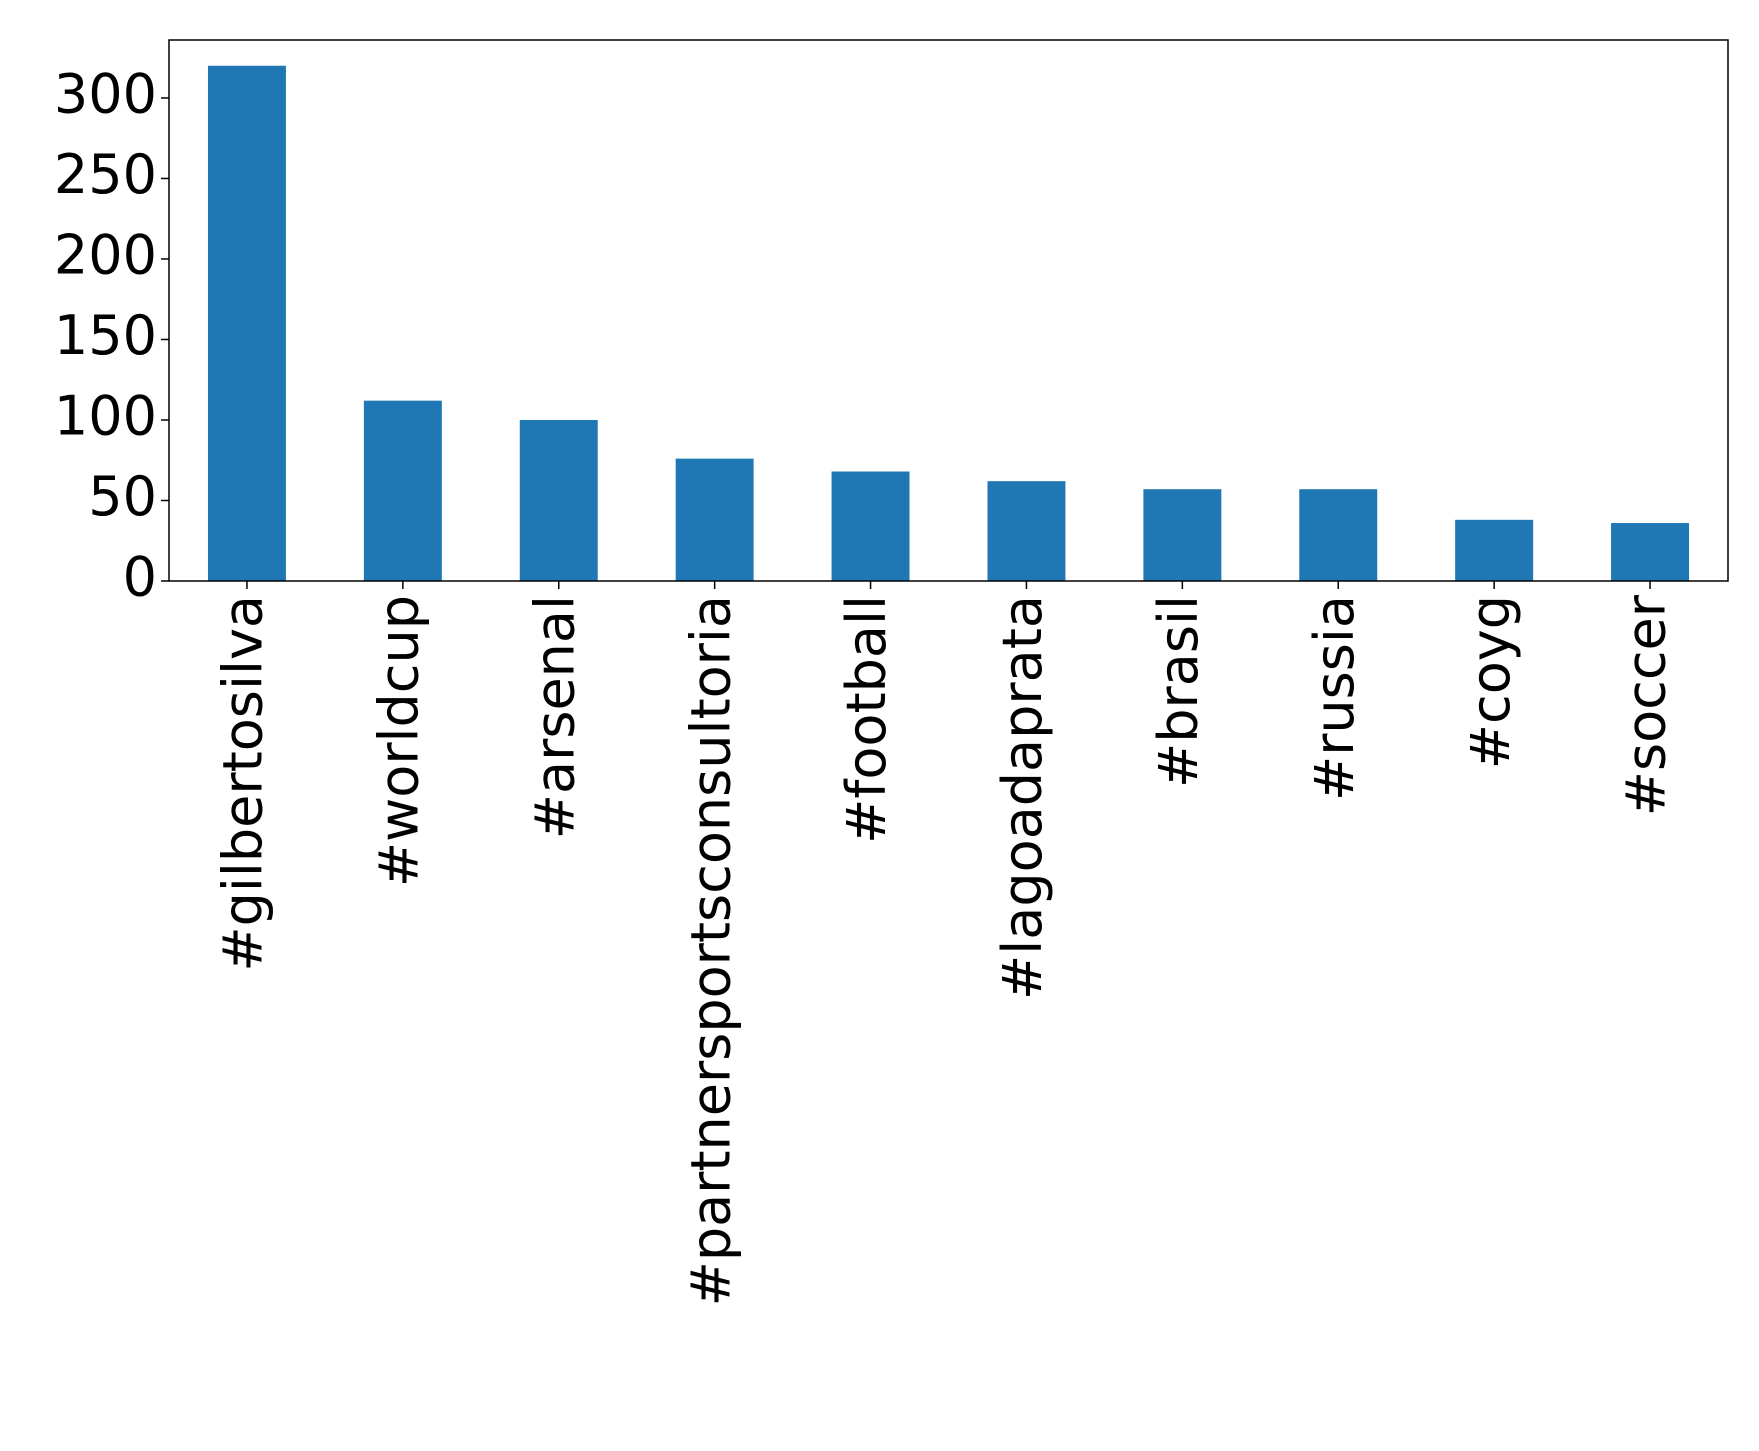  What do you see at coordinates (1490, 682) in the screenshot?
I see `x-tick-label: #coyg` at bounding box center [1490, 682].